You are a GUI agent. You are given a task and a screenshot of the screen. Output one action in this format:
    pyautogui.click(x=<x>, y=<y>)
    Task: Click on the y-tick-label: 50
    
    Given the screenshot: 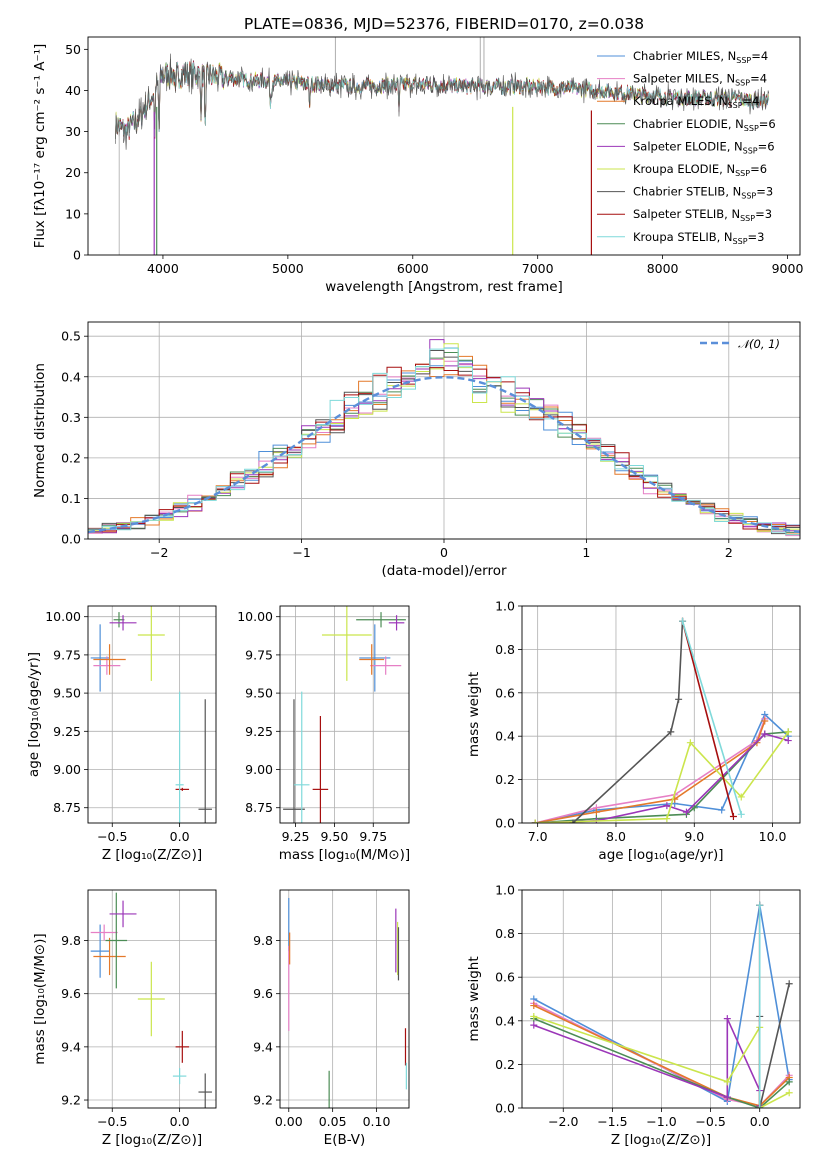 What is the action you would take?
    pyautogui.click(x=73, y=49)
    